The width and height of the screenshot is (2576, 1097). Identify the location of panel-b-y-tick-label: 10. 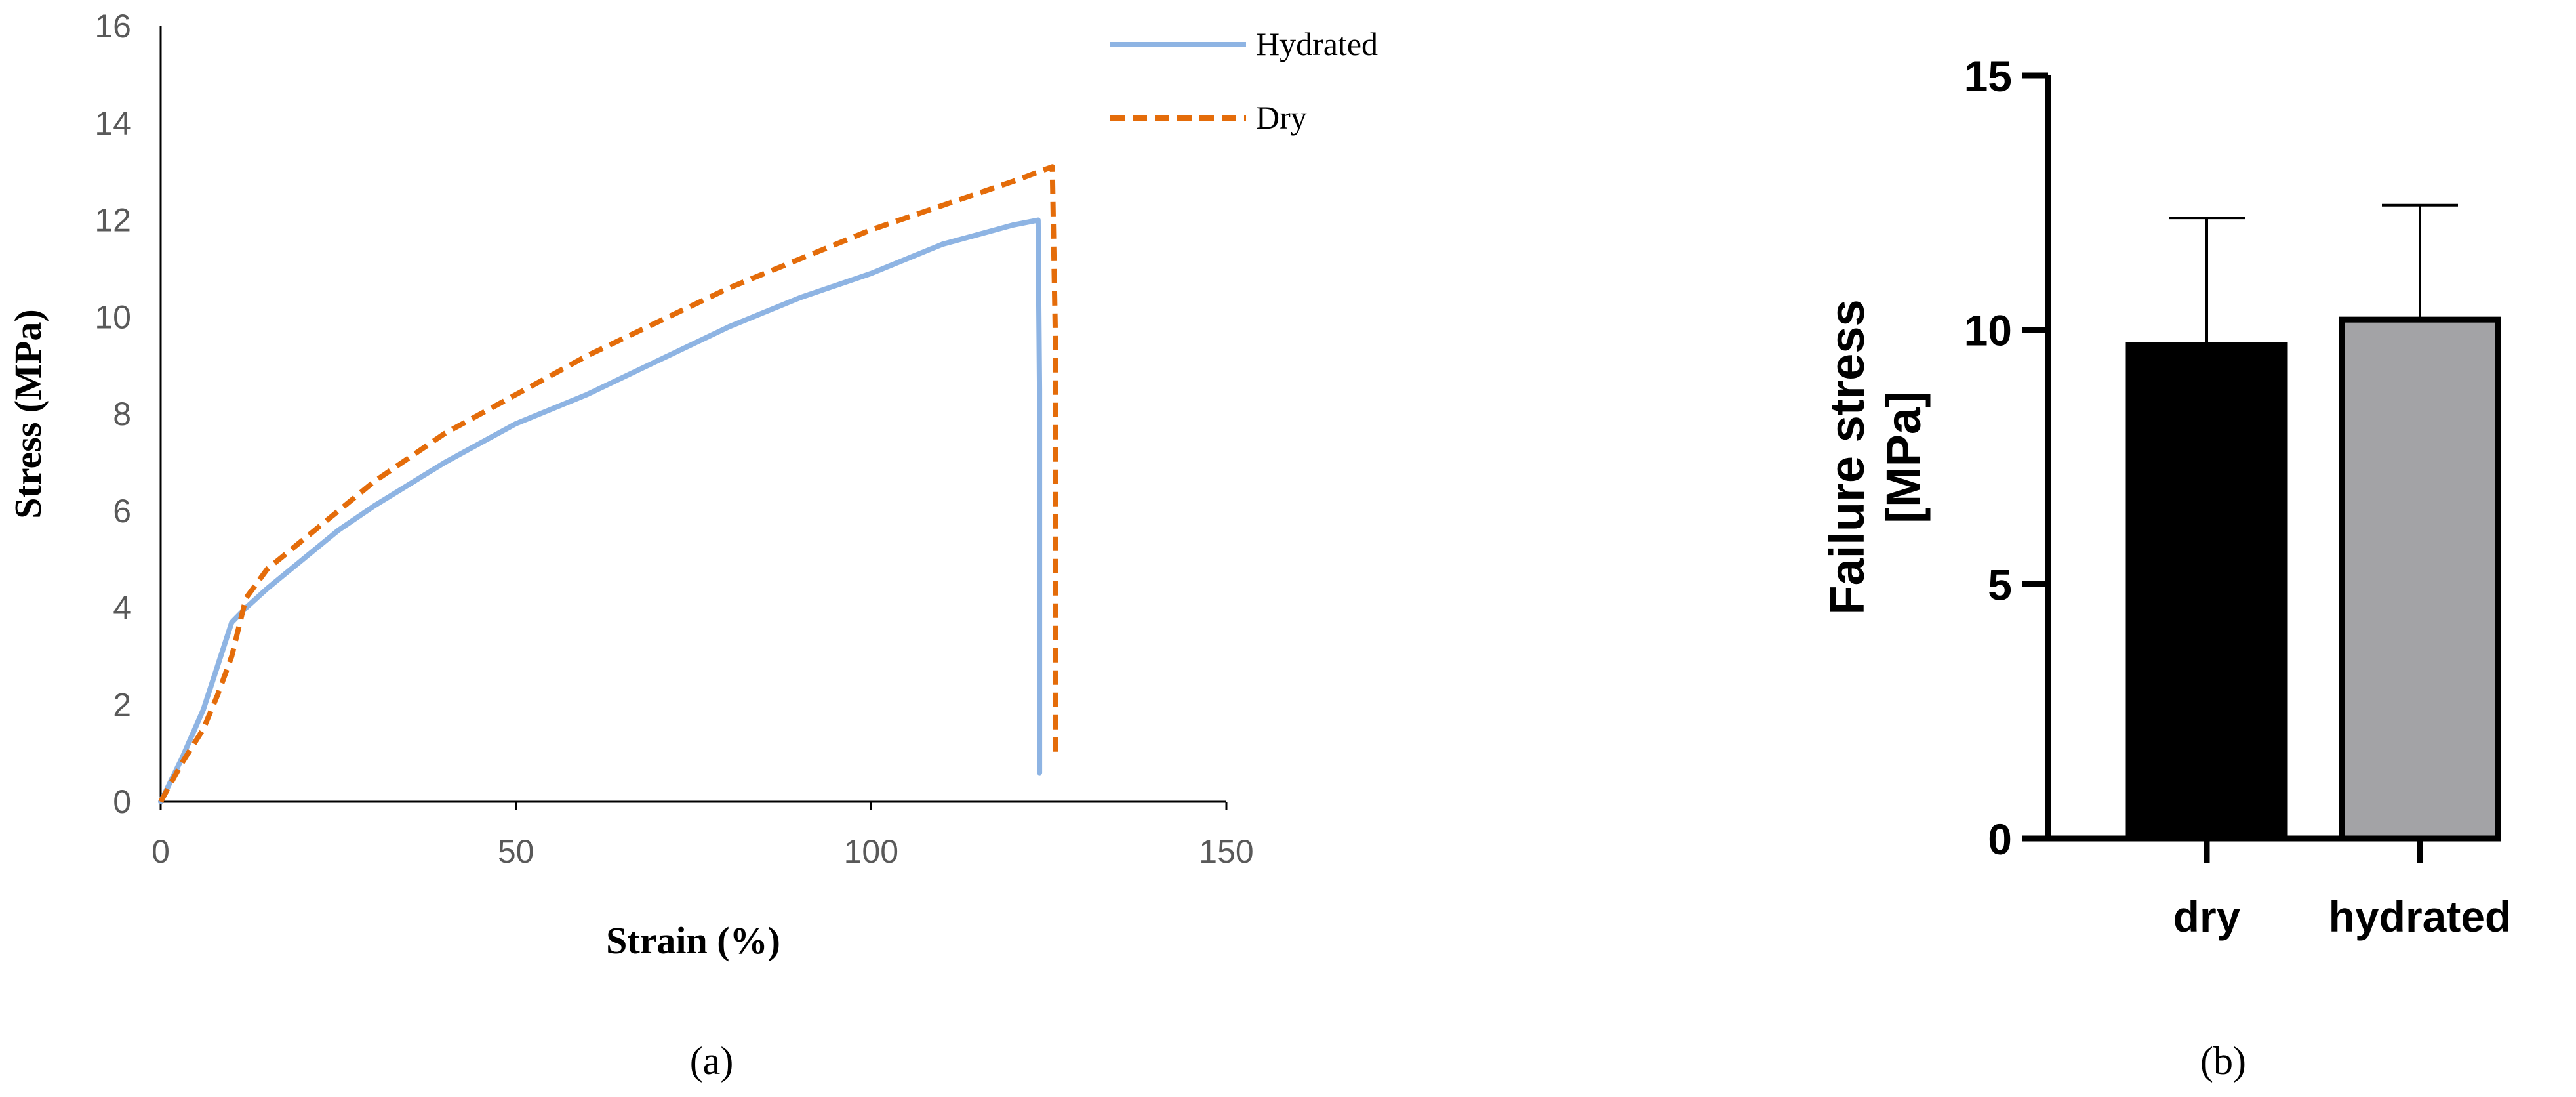
(1988, 330).